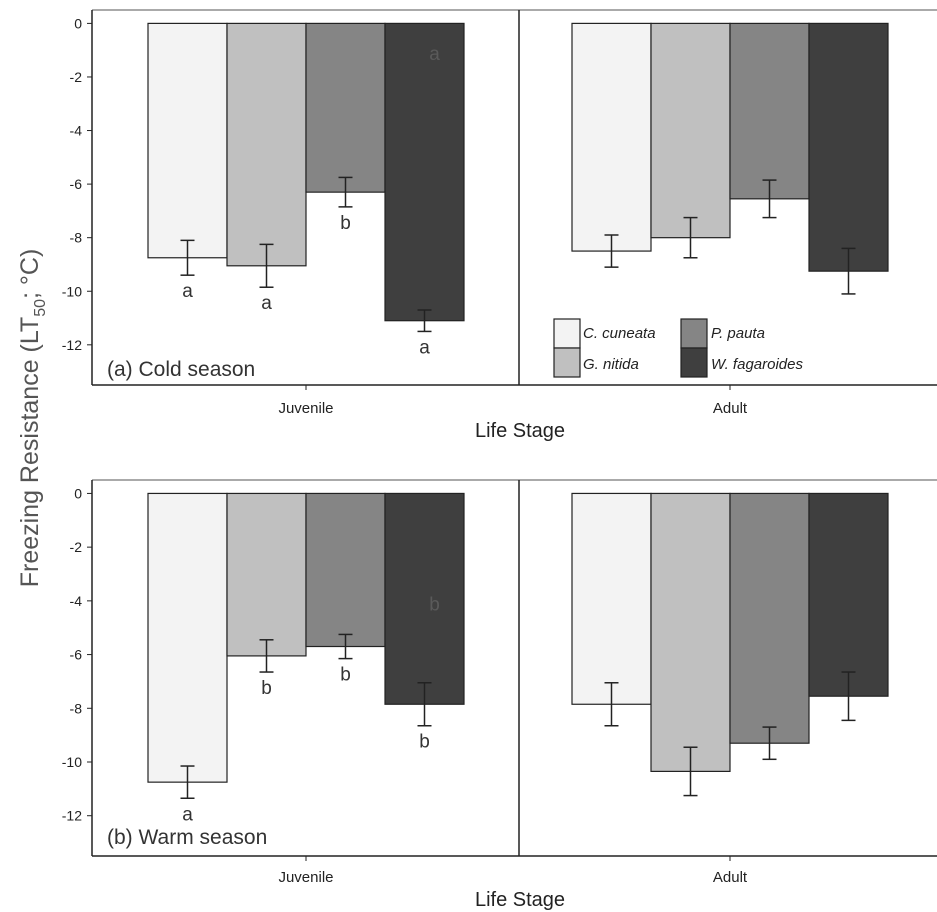  Describe the element at coordinates (678, 348) in the screenshot. I see `legend: C. cuneata G. nitida P. pauta W. fagaroides` at that location.